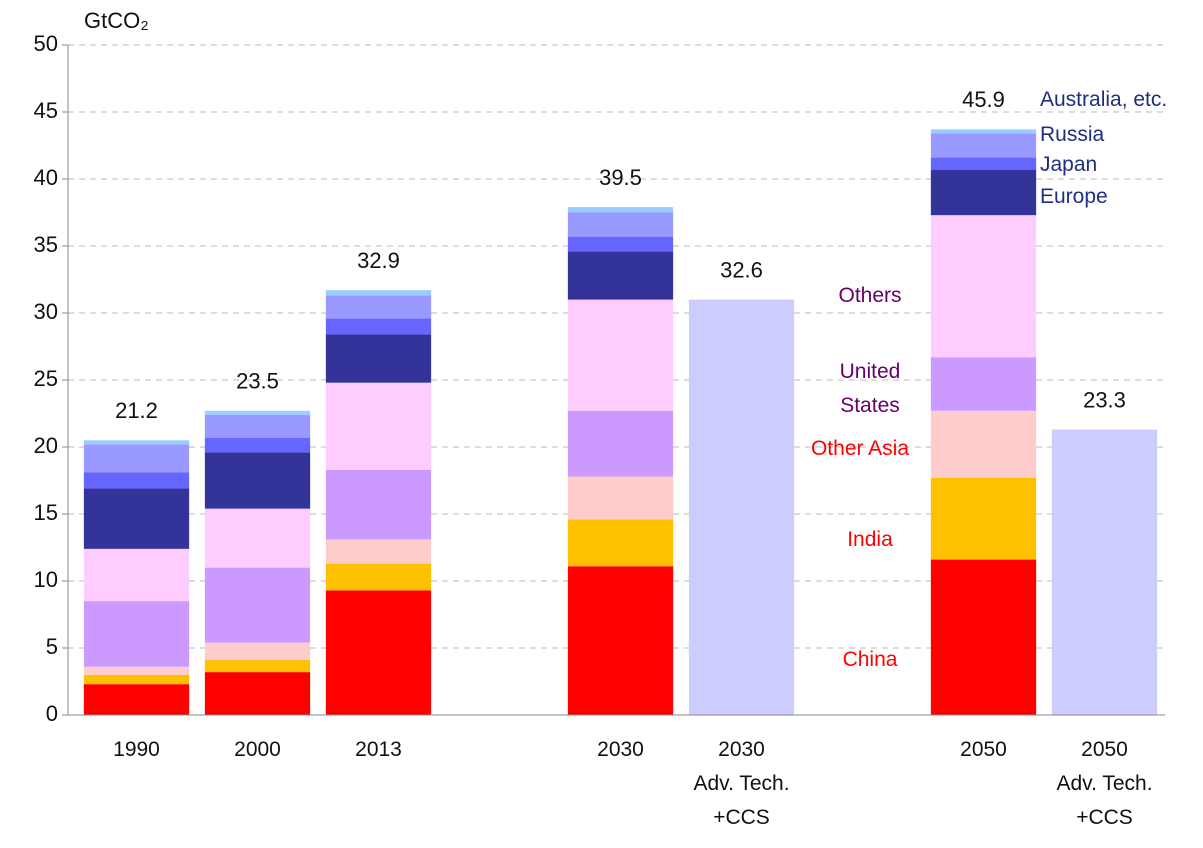  What do you see at coordinates (870, 295) in the screenshot?
I see `legend-label: Others` at bounding box center [870, 295].